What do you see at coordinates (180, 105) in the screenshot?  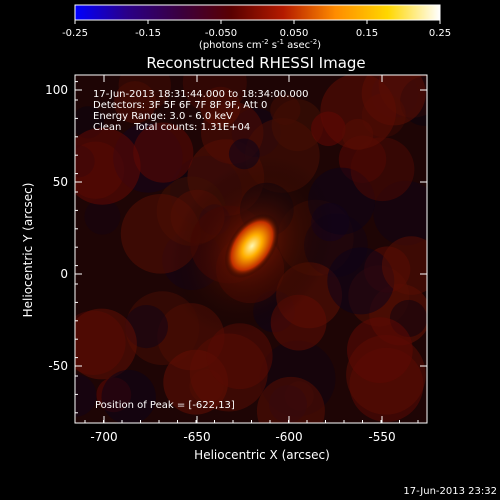 I see `info-line-detectors: Detectors: 3F 5F 6F 7F 8F 9F, Att 0` at bounding box center [180, 105].